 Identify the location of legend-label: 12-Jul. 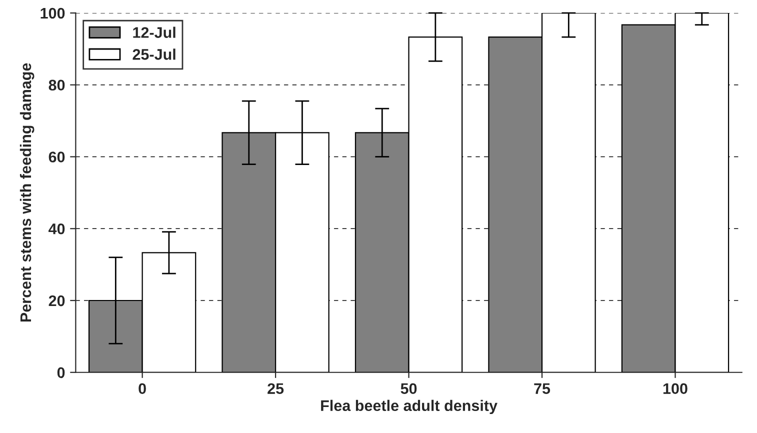
(154, 32).